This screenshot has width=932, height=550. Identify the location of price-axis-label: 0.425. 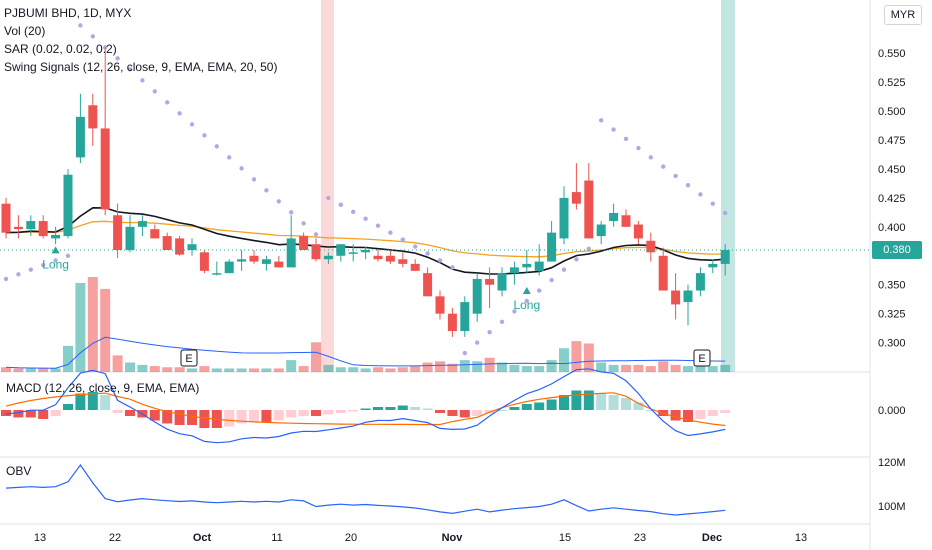
(892, 199).